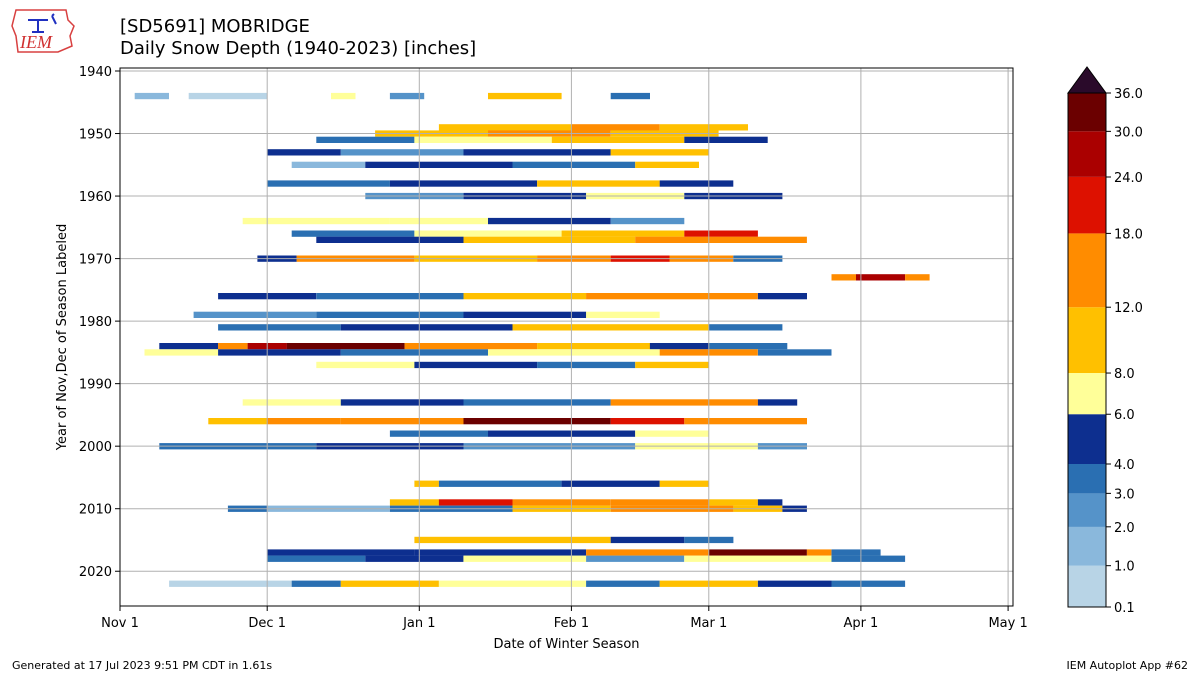 The height and width of the screenshot is (675, 1200). Describe the element at coordinates (95, 135) in the screenshot. I see `y-tick-label: 1950` at that location.